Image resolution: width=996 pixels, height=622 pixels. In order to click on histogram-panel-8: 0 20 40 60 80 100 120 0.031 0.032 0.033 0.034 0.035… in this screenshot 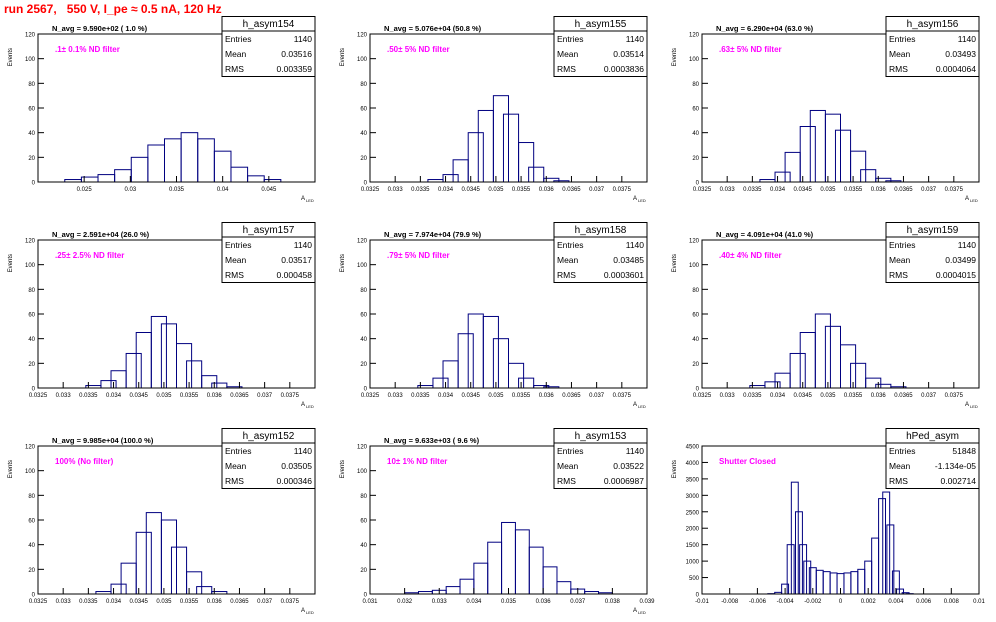, I will do `click(498, 525)`.